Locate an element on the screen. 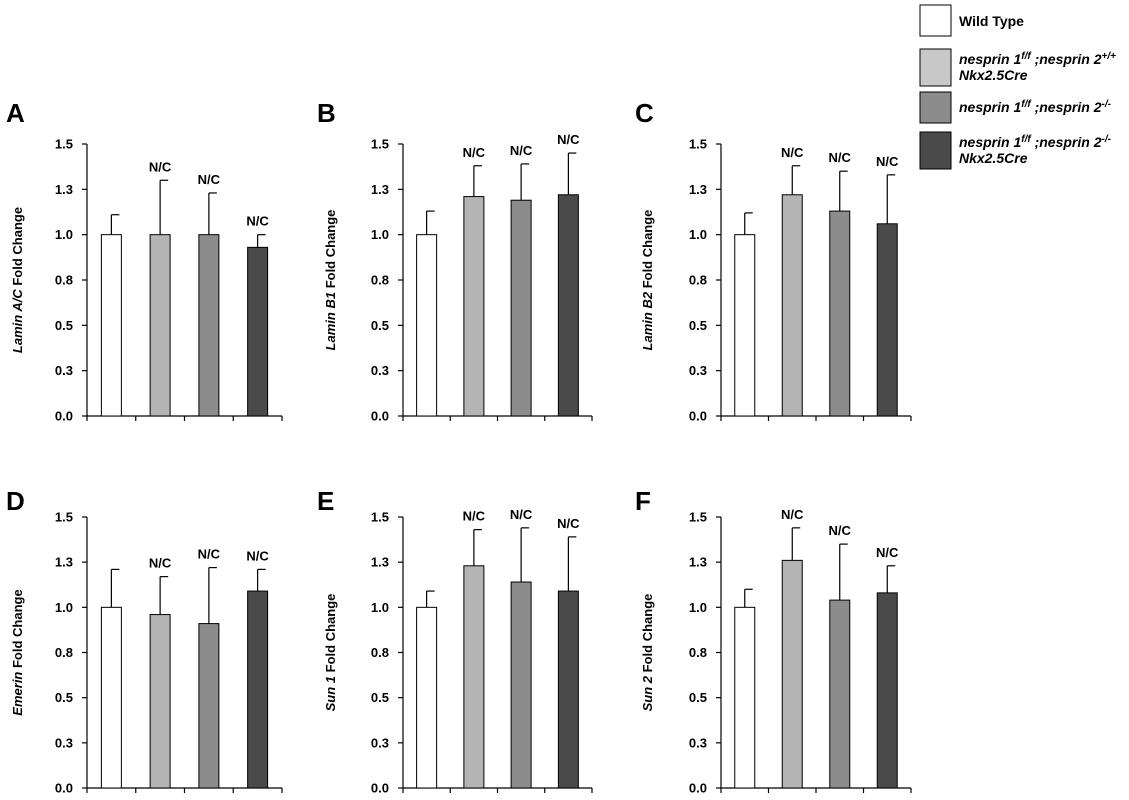  panel-letter: D is located at coordinates (15, 501).